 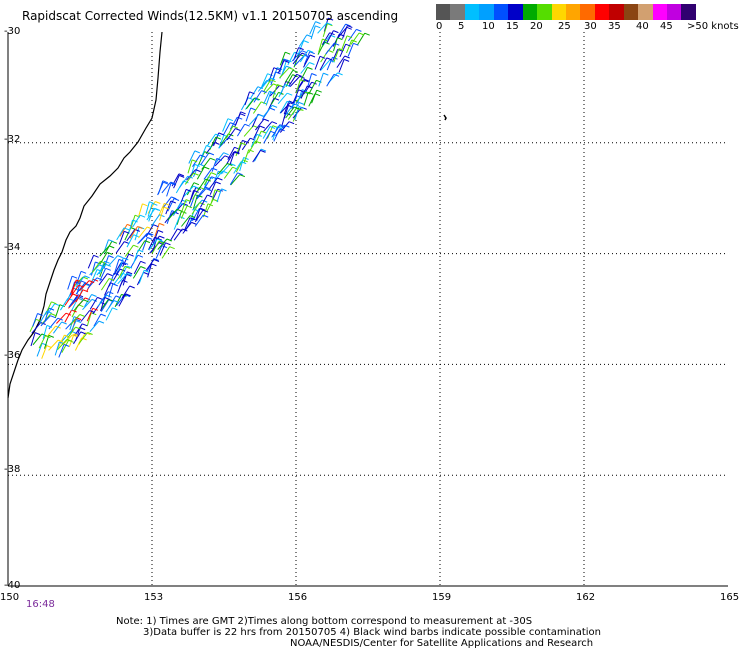 What do you see at coordinates (512, 26) in the screenshot?
I see `scale-label: 15` at bounding box center [512, 26].